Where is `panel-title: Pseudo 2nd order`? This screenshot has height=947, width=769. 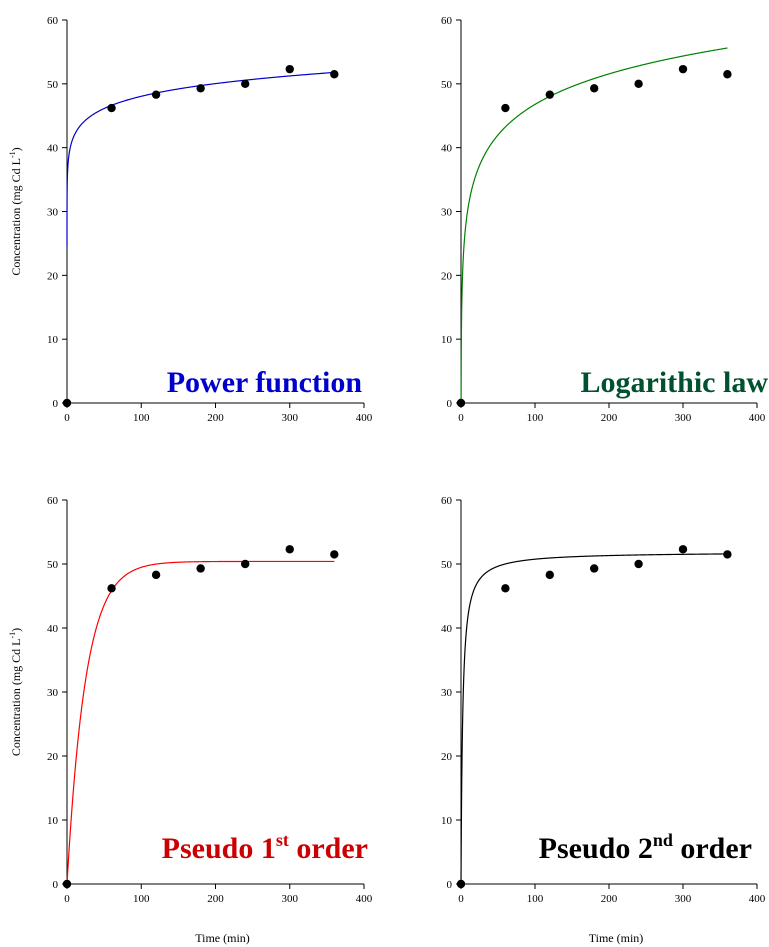 panel-title: Pseudo 2nd order is located at coordinates (645, 847).